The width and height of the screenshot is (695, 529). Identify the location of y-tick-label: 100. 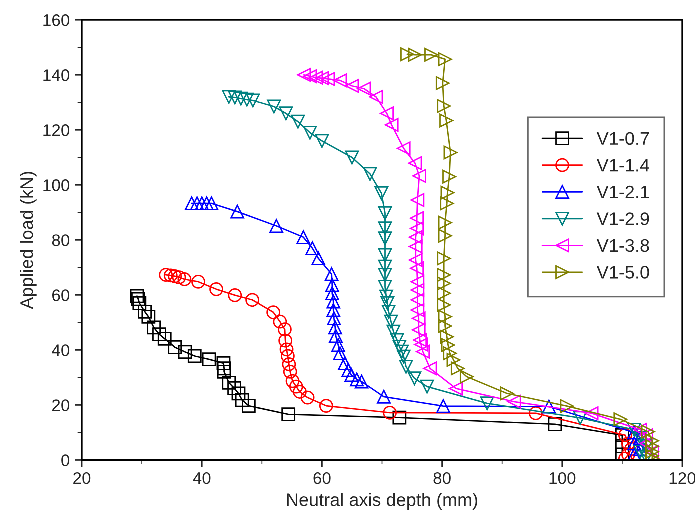
(57, 186).